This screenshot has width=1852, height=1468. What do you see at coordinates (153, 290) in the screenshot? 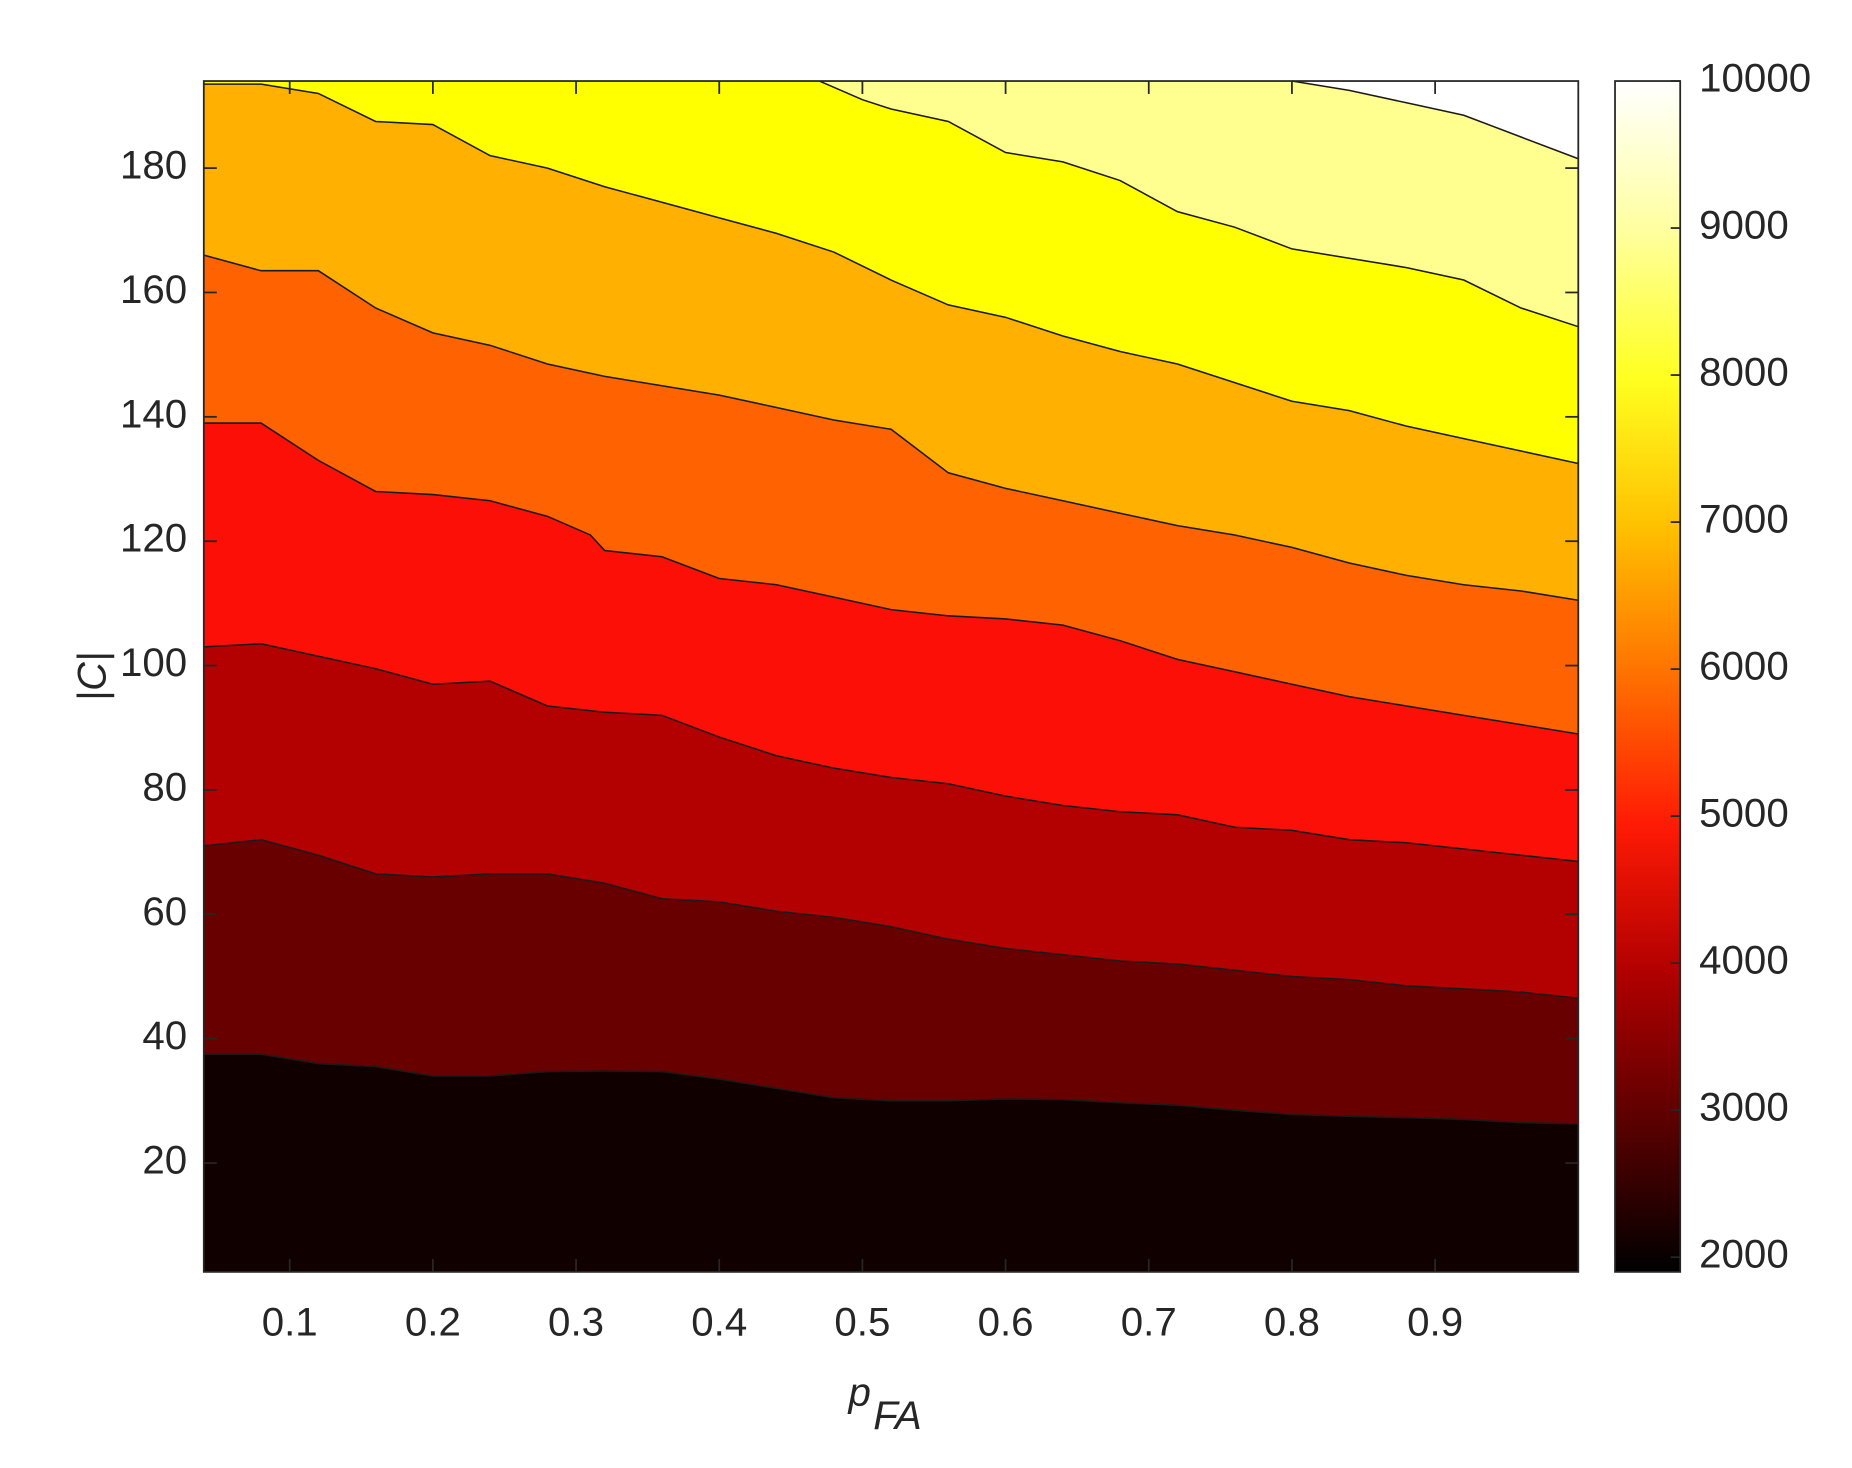
I see `y-tick-label: 160` at bounding box center [153, 290].